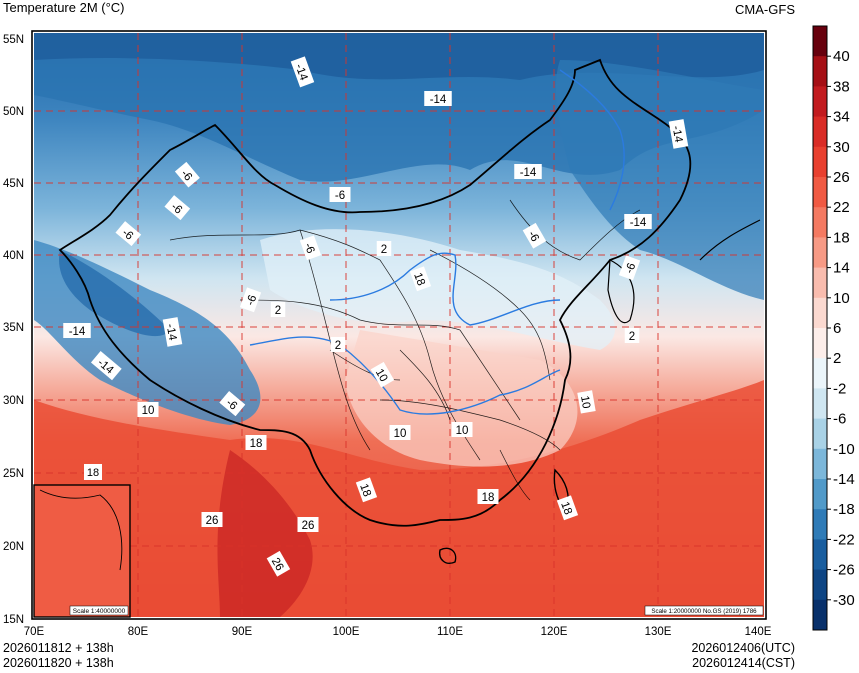 This screenshot has height=673, width=859. What do you see at coordinates (844, 600) in the screenshot?
I see `colorbar-label: -30` at bounding box center [844, 600].